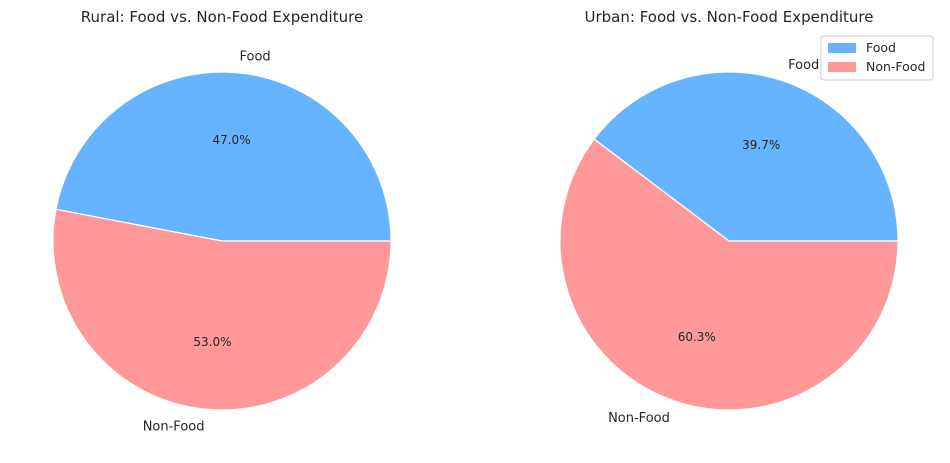  Describe the element at coordinates (803, 65) in the screenshot. I see `urban-category-label-food: Food` at that location.